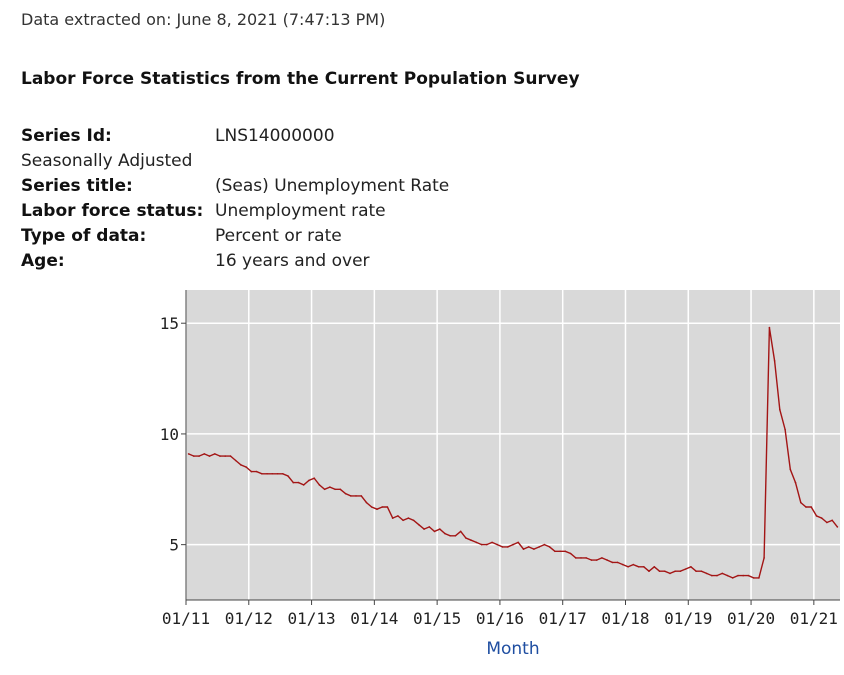 The height and width of the screenshot is (675, 844). Describe the element at coordinates (169, 323) in the screenshot. I see `y-tick-label: 15` at that location.